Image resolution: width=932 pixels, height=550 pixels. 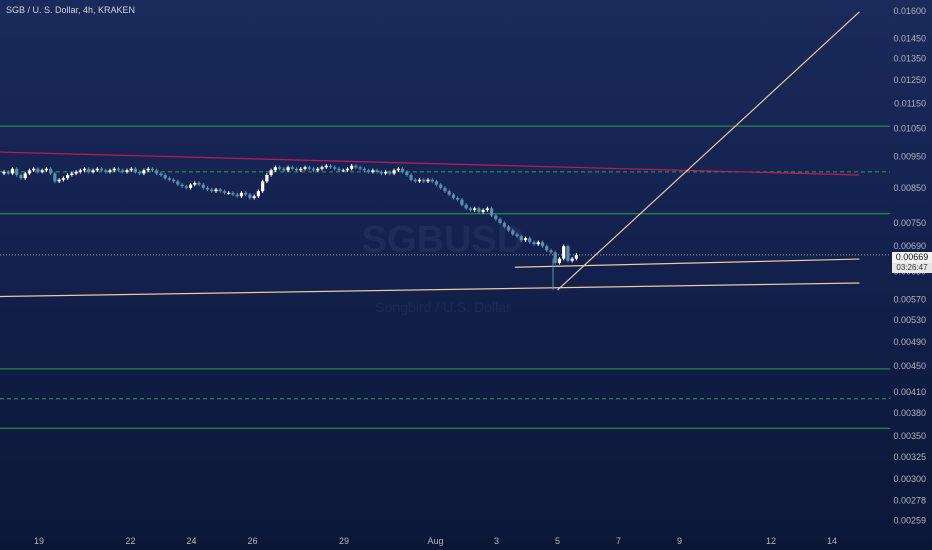 What do you see at coordinates (909, 223) in the screenshot?
I see `y-tick-label: 0.00750` at bounding box center [909, 223].